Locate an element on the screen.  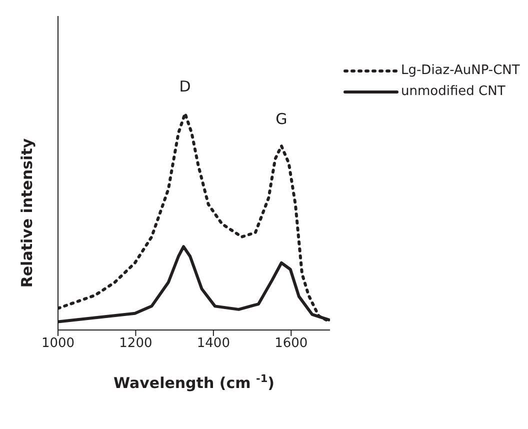
y-axis-title: Relative intensity is located at coordinates (27, 213).